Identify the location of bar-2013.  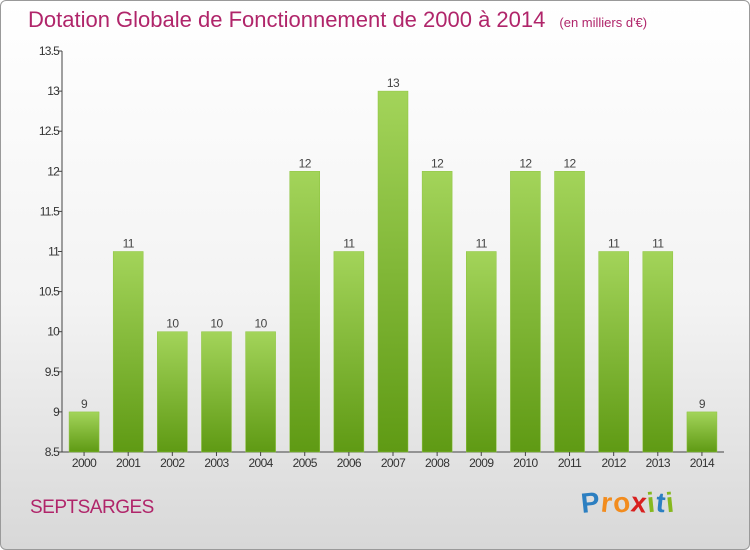
(658, 352).